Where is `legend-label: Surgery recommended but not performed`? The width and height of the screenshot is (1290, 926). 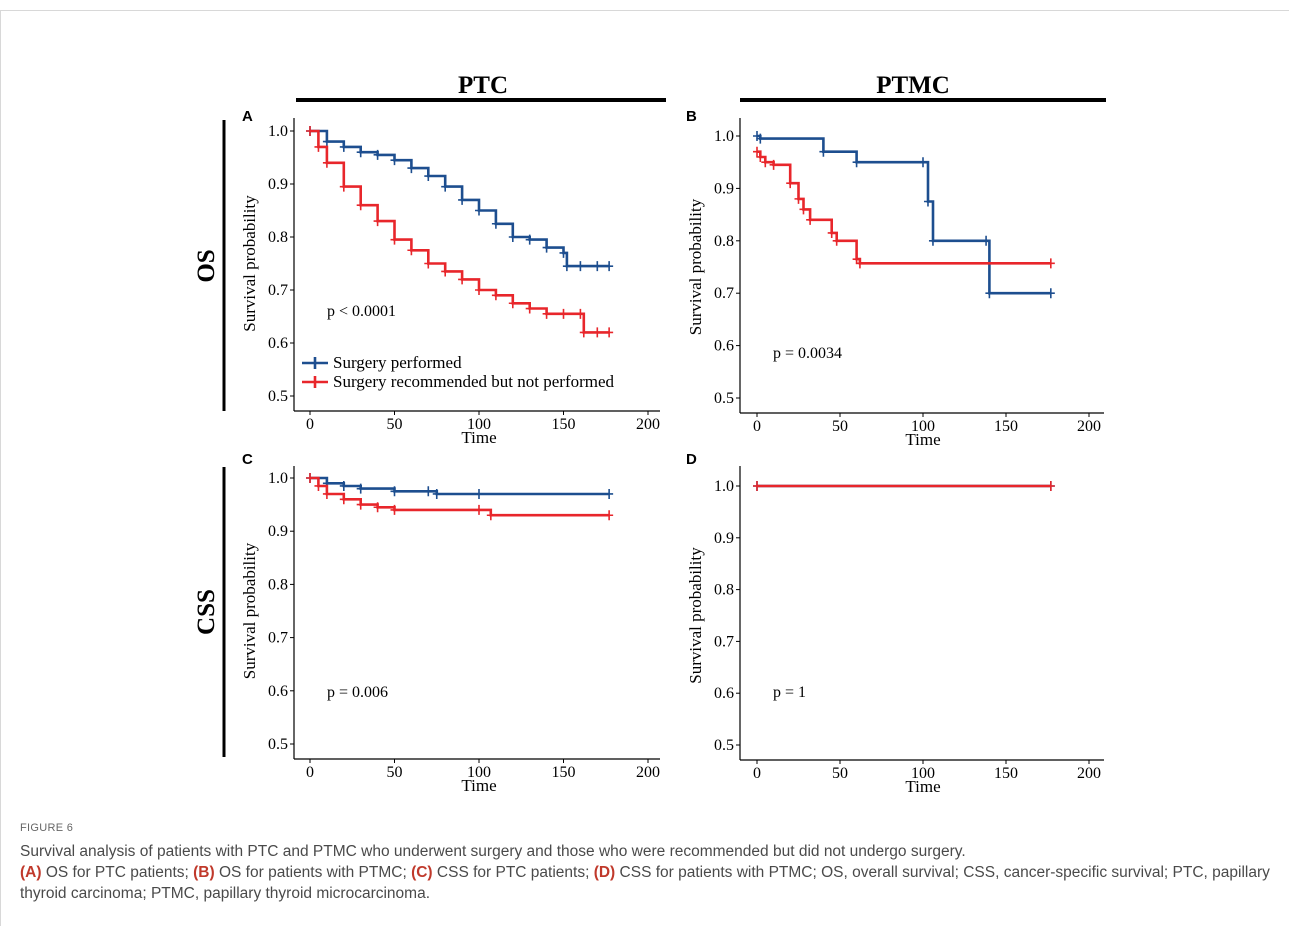
legend-label: Surgery recommended but not performed is located at coordinates (474, 381).